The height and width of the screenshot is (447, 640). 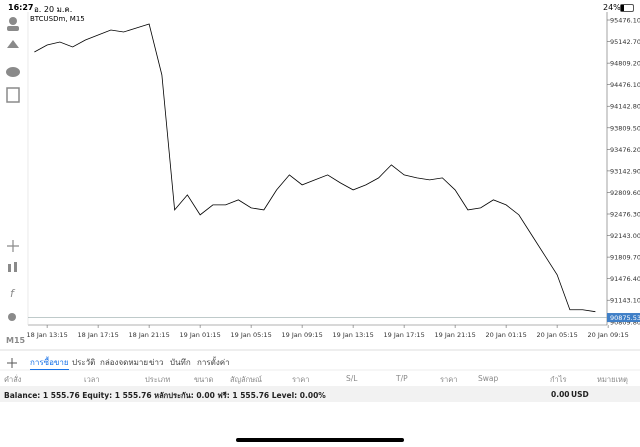 I want to click on current-price-tag, so click(x=623, y=318).